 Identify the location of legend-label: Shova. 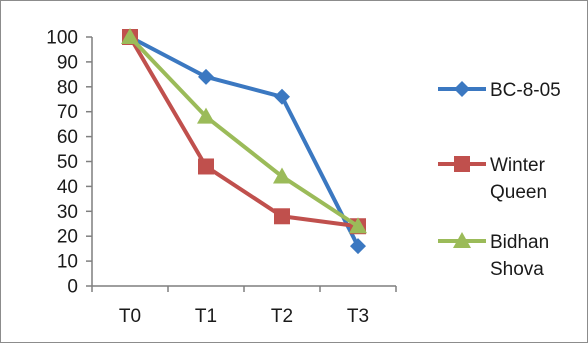
(517, 269).